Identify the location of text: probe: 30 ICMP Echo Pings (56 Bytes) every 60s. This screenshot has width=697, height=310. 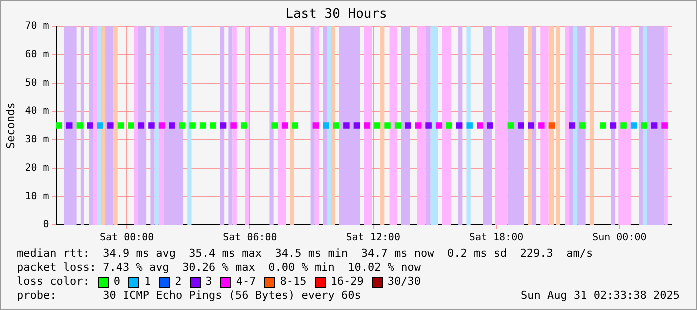
(189, 296).